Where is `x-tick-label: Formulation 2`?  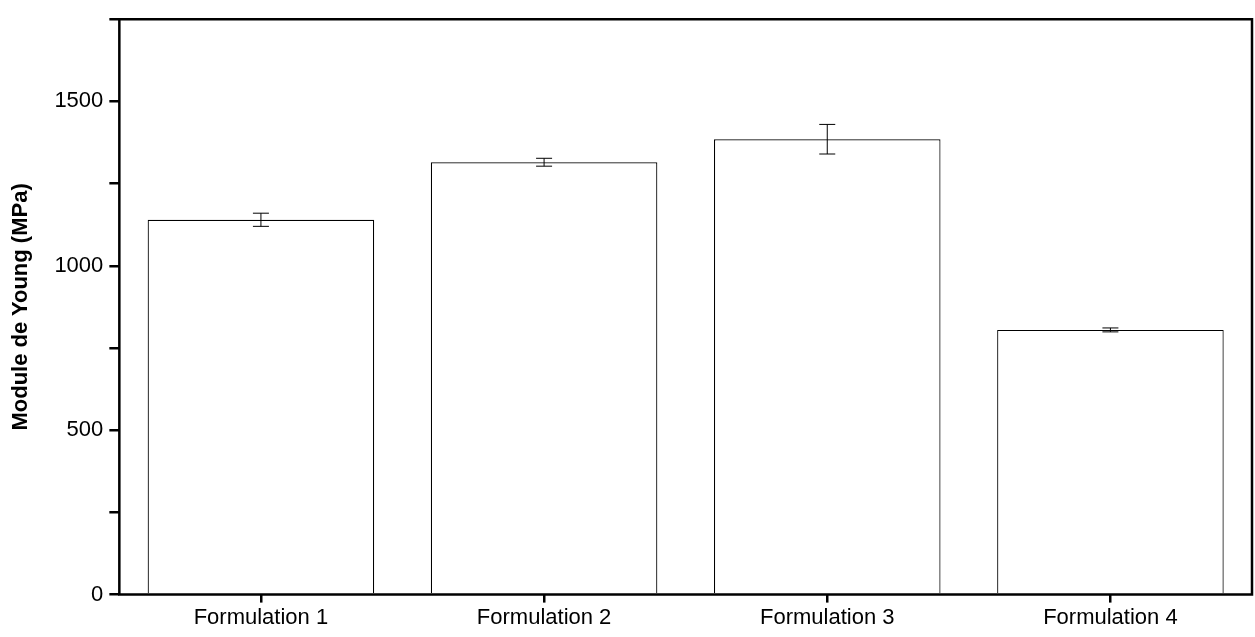 x-tick-label: Formulation 2 is located at coordinates (544, 616).